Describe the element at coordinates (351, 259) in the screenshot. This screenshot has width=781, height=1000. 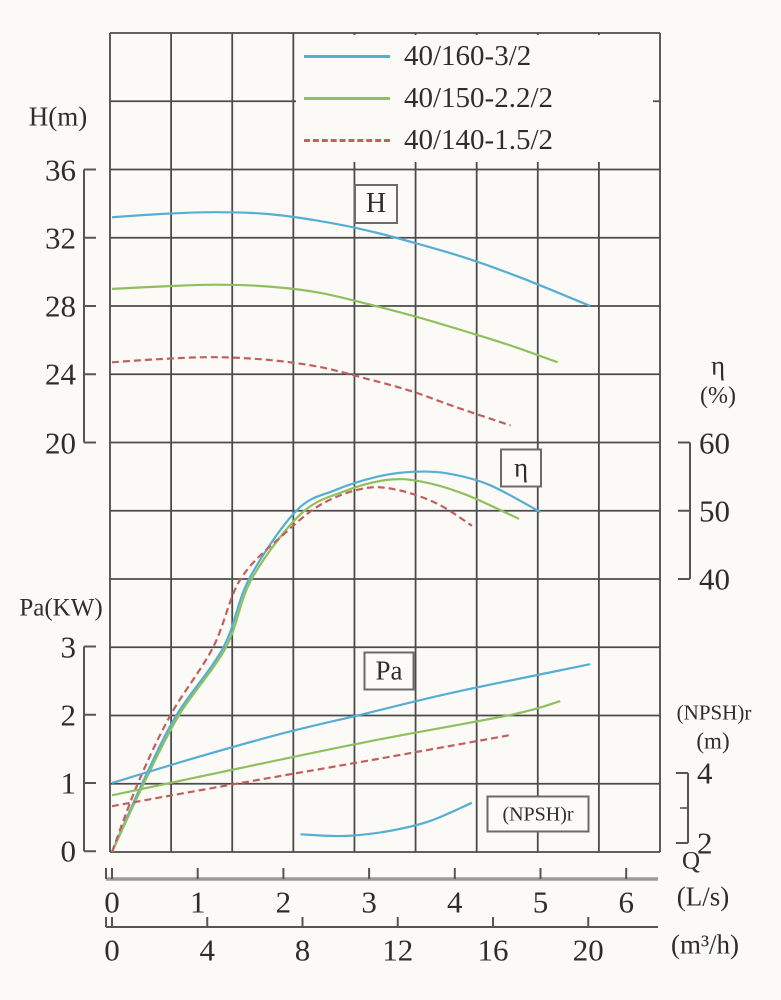
I see `head-curve-40/160-3/2` at that location.